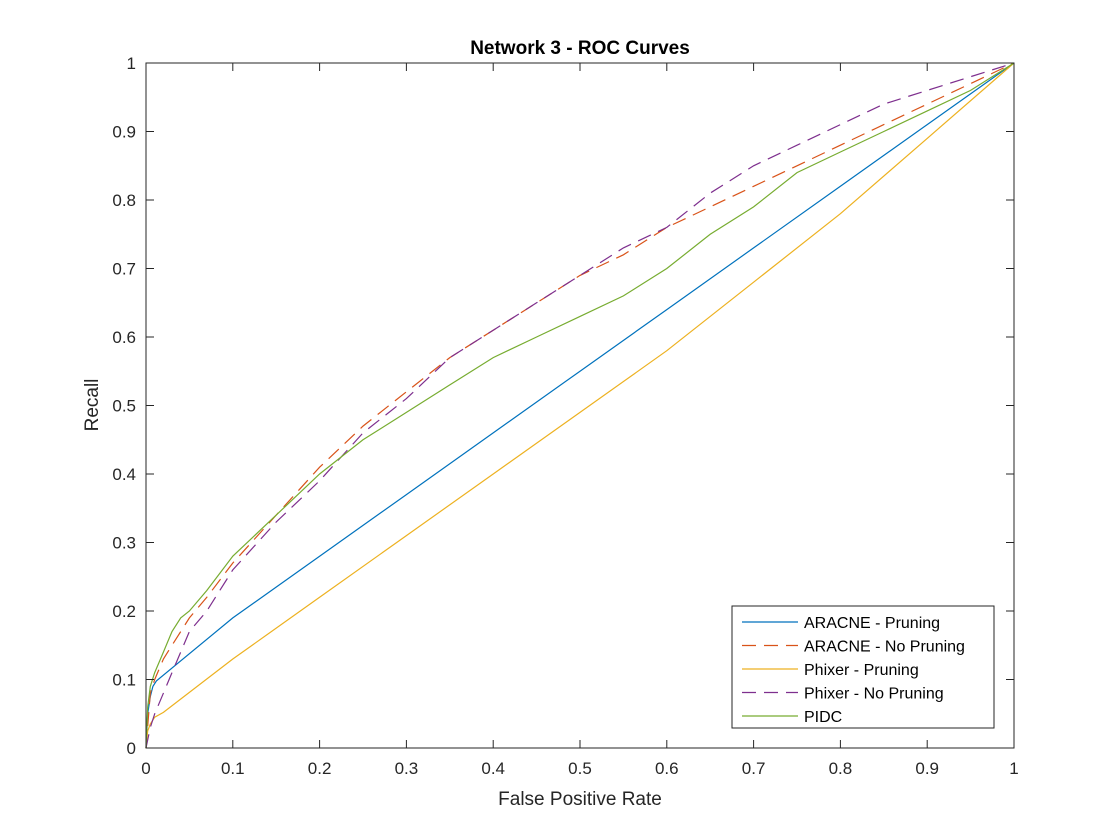 Image resolution: width=1120 pixels, height=840 pixels. Describe the element at coordinates (124, 337) in the screenshot. I see `y-tick-label: 0.6` at that location.